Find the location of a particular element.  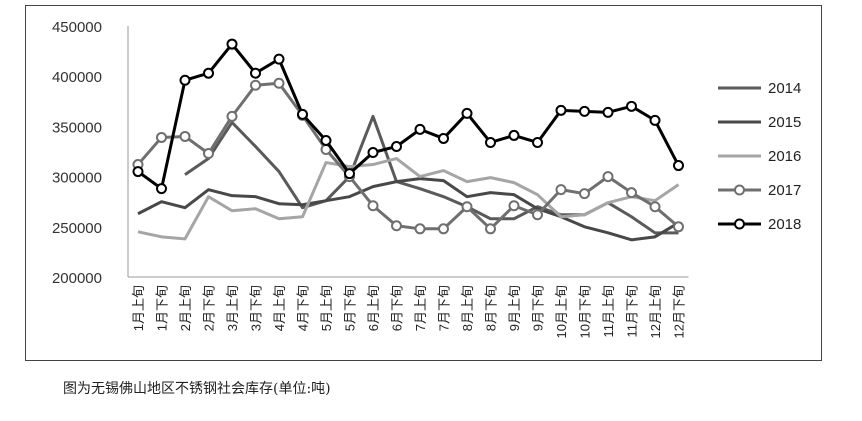

x-tick-label: 5月上旬 is located at coordinates (326, 308).